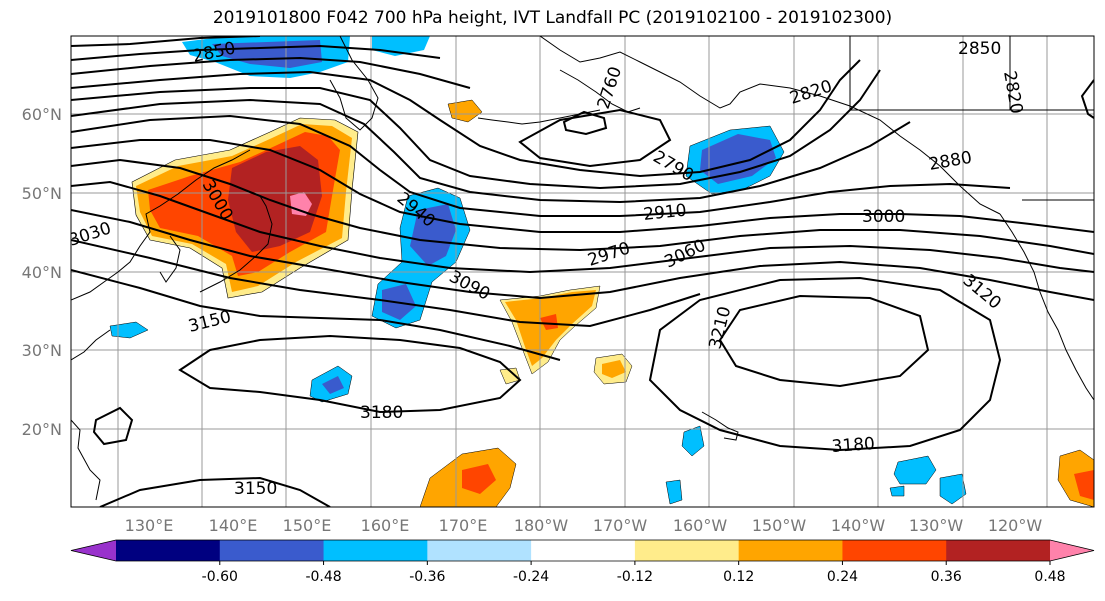 Image resolution: width=1105 pixels, height=601 pixels. What do you see at coordinates (149, 525) in the screenshot?
I see `lon-label: 130°E` at bounding box center [149, 525].